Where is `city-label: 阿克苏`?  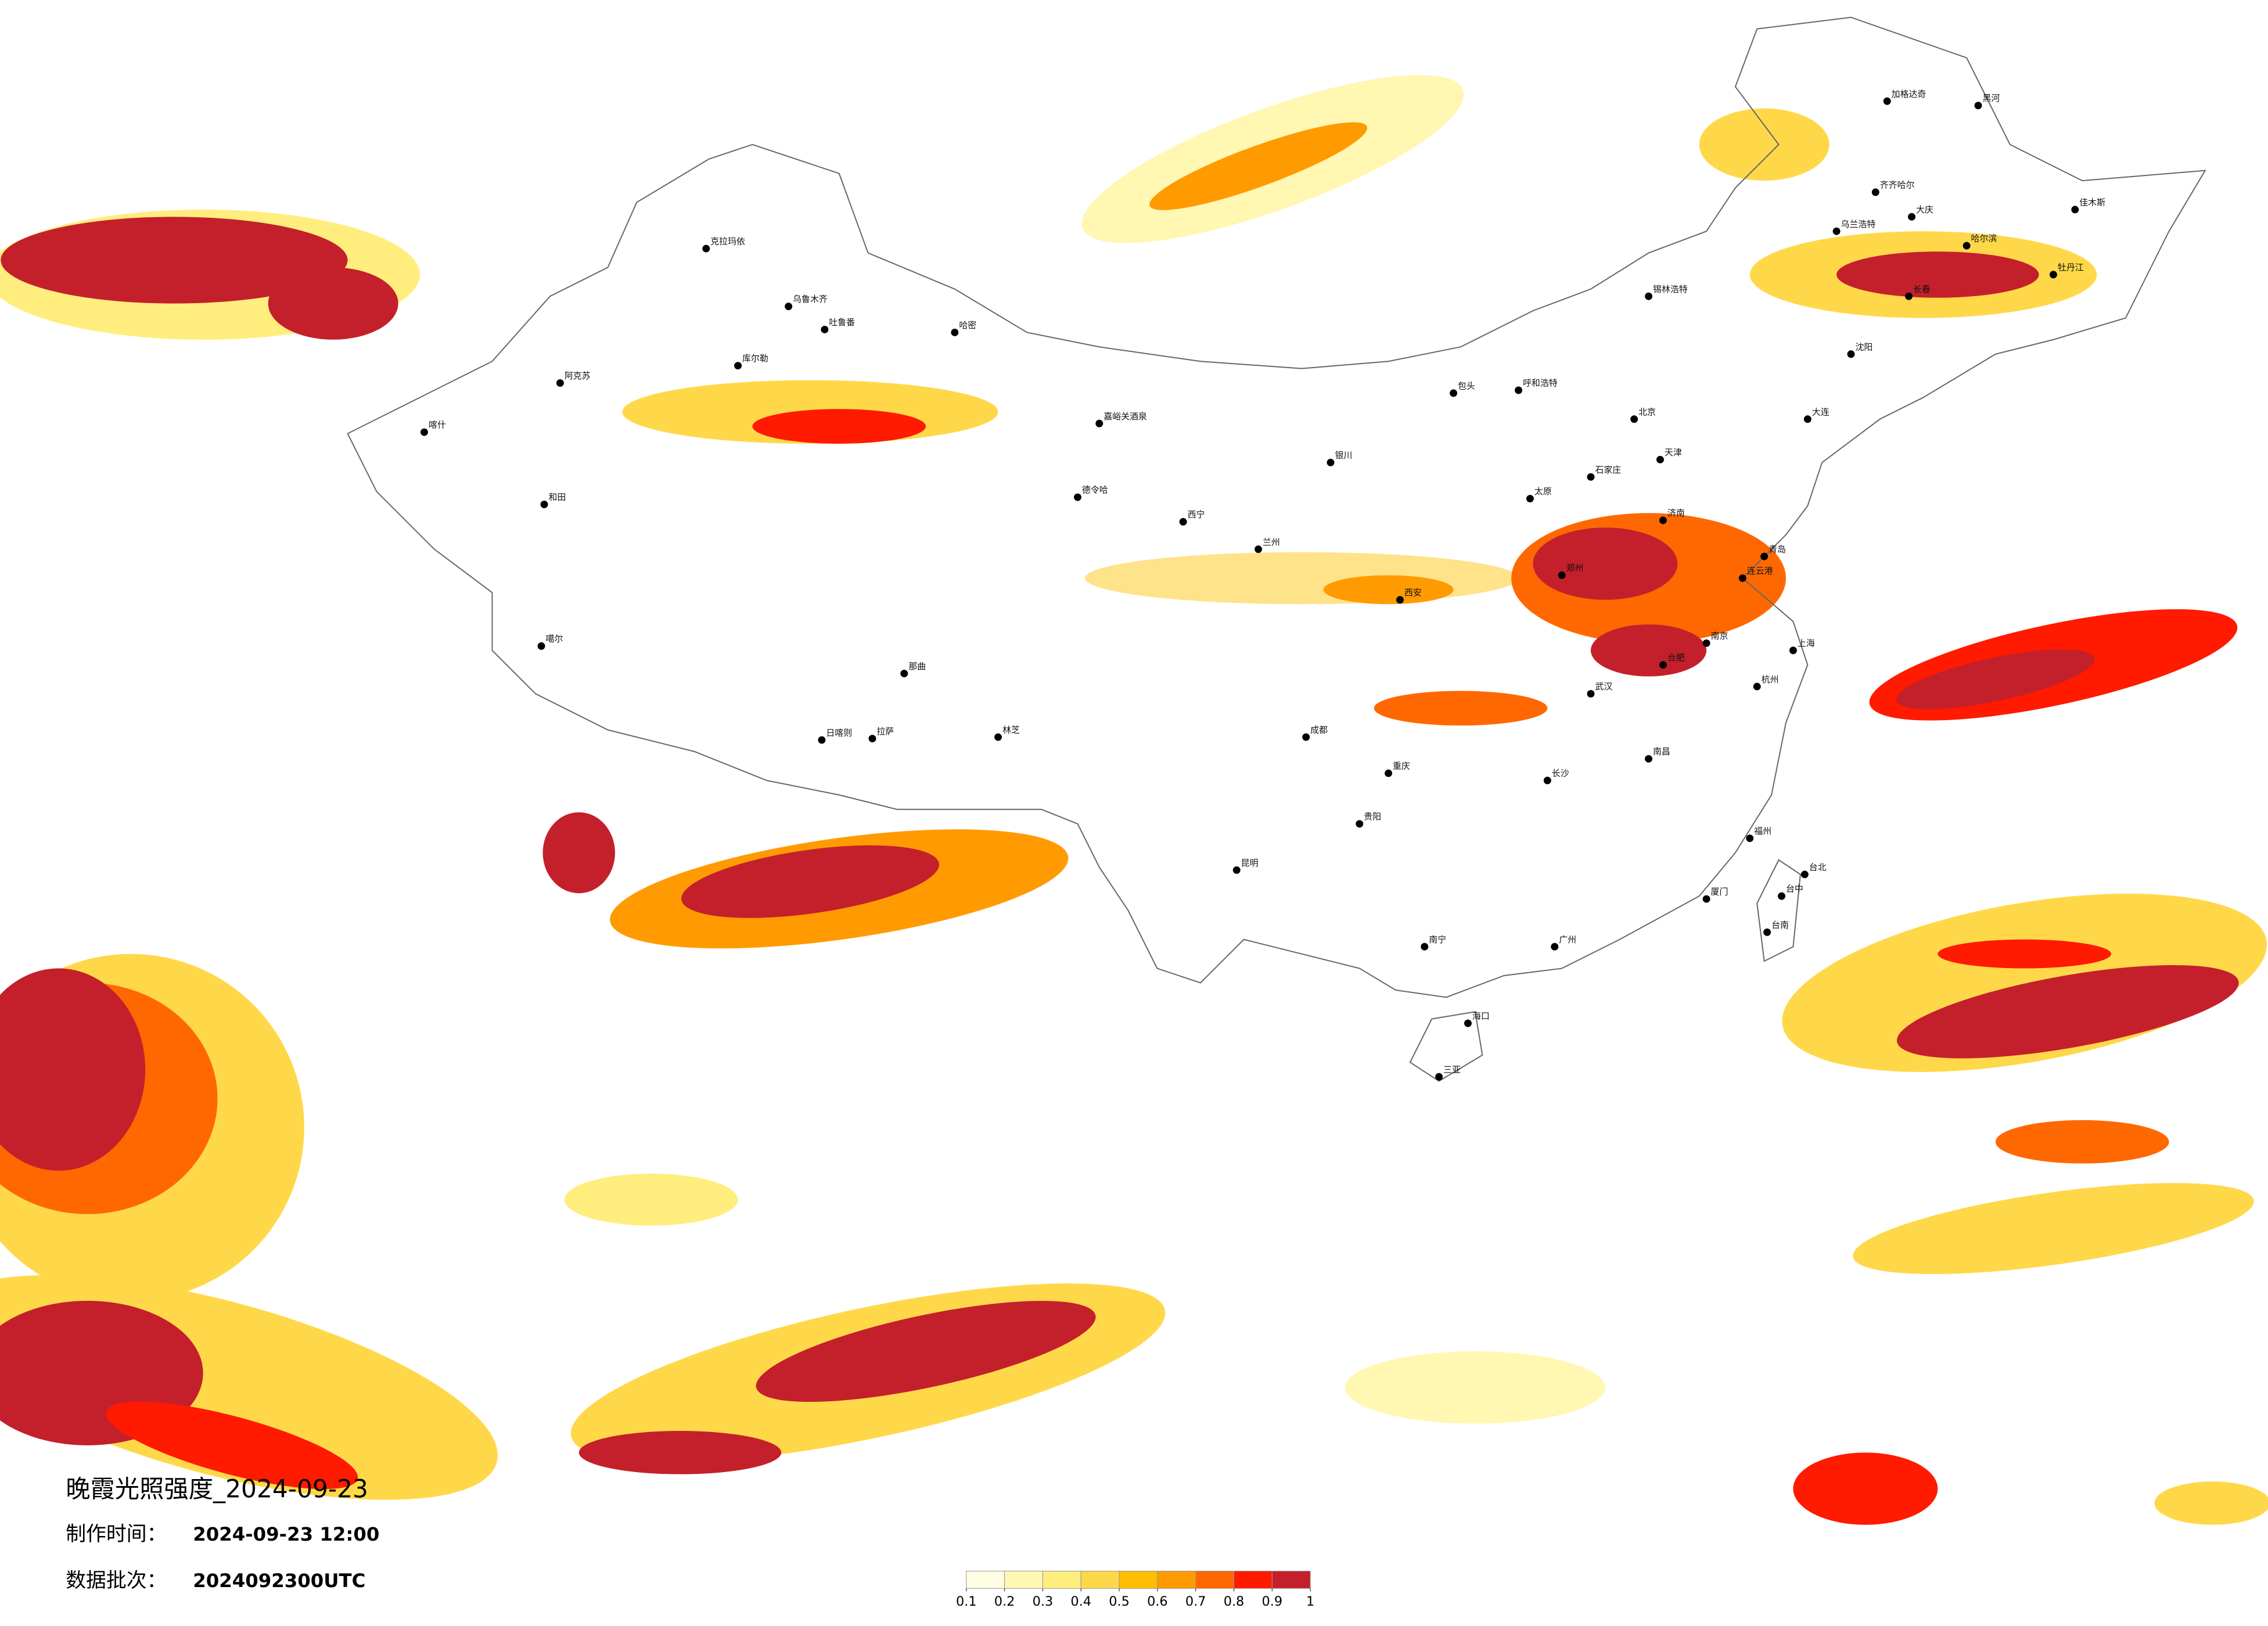 city-label: 阿克苏 is located at coordinates (578, 376).